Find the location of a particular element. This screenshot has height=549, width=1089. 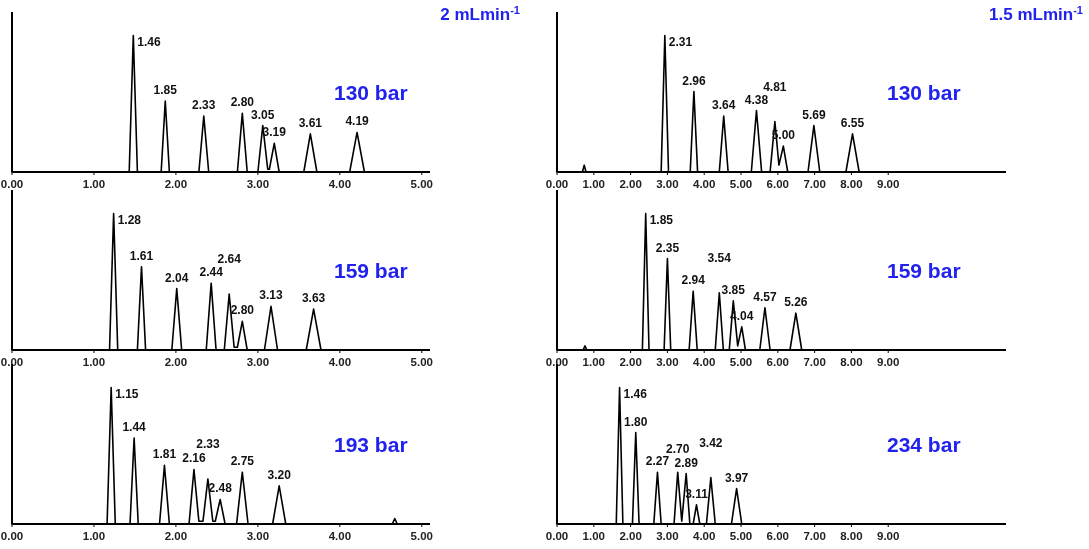

annotation: 3.97 is located at coordinates (736, 477).